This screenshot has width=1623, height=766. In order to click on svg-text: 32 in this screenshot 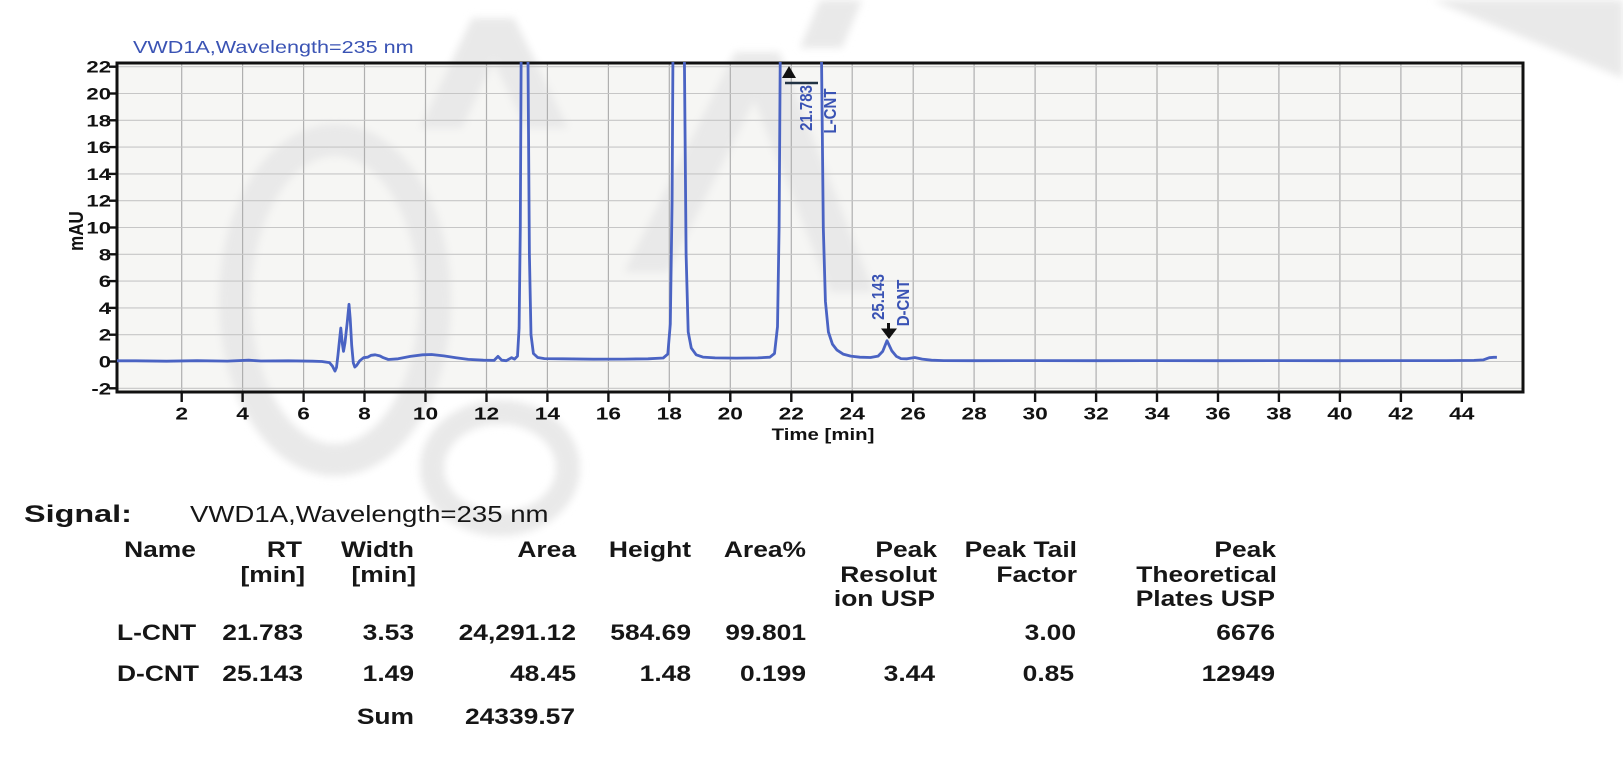, I will do `click(1095, 414)`.